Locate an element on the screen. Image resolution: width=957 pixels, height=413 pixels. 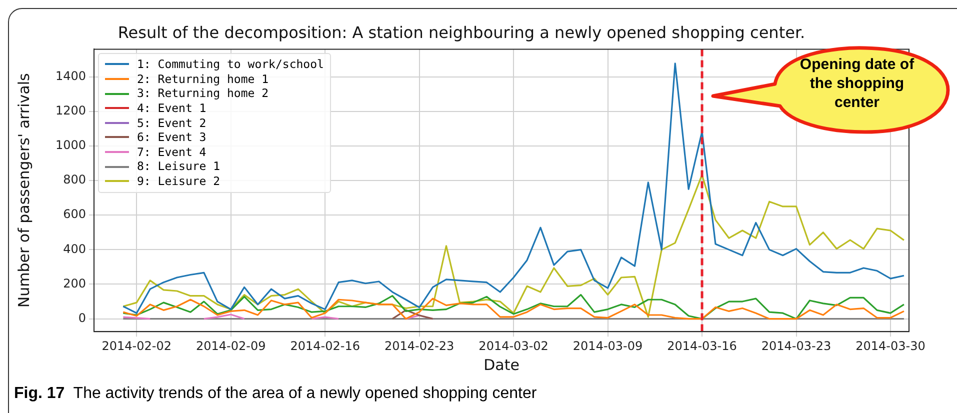
annotation: Opening date of the shopping center is located at coordinates (857, 83).